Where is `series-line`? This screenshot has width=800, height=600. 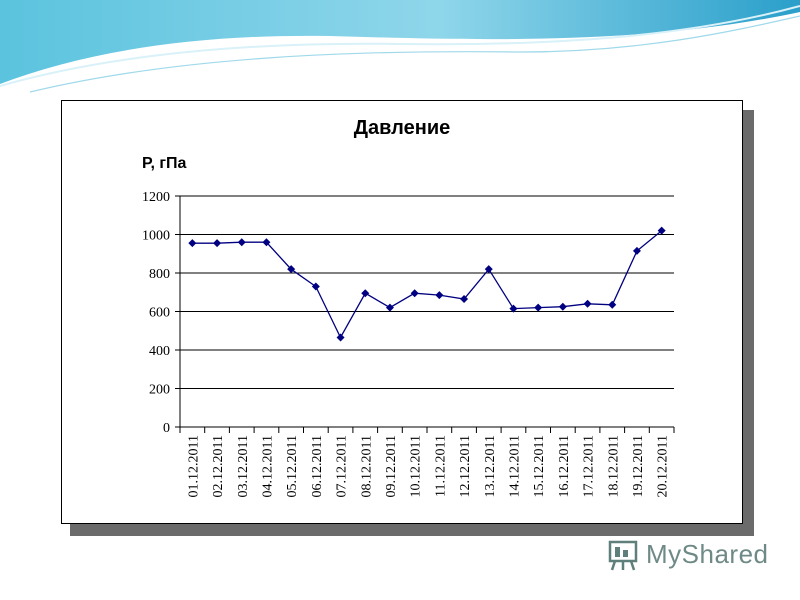 series-line is located at coordinates (427, 284).